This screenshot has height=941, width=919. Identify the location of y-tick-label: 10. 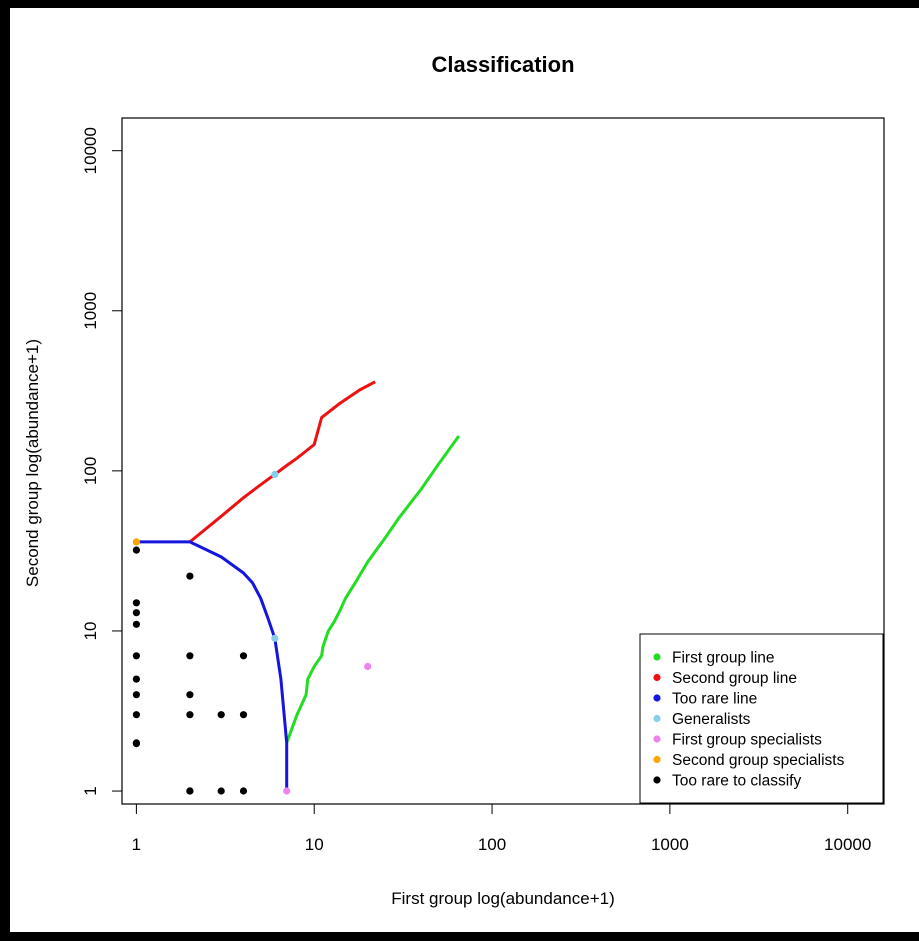
(90, 630).